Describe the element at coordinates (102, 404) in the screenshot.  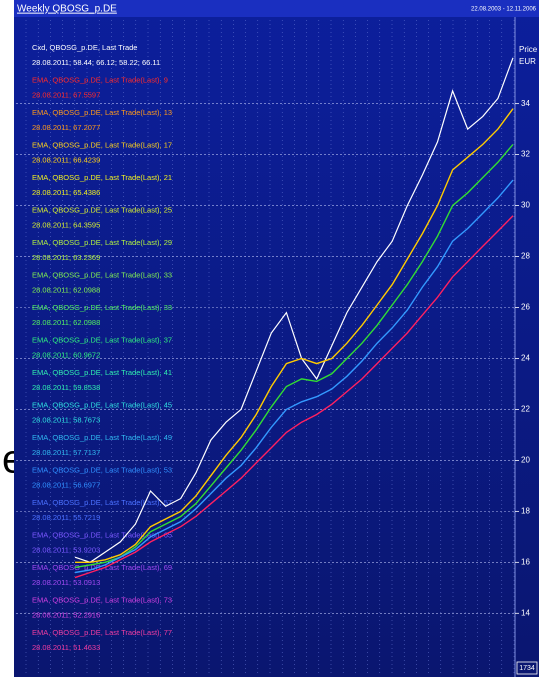
I see `legend-label: EMA, QBOSG_p.DE, Last Trade(Last), 45` at that location.